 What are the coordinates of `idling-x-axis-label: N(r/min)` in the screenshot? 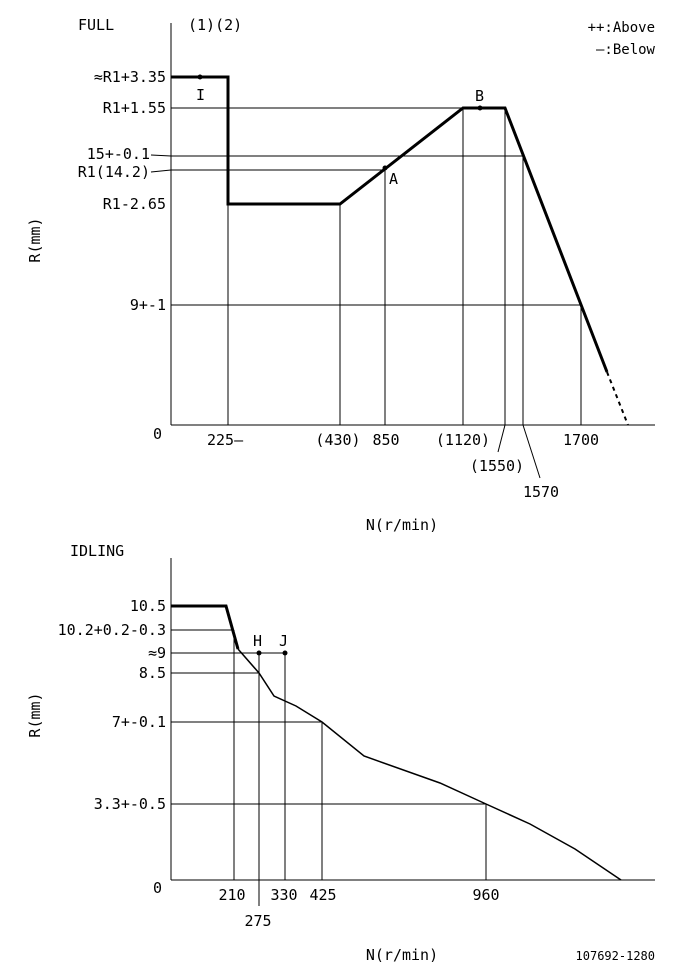 It's located at (402, 955).